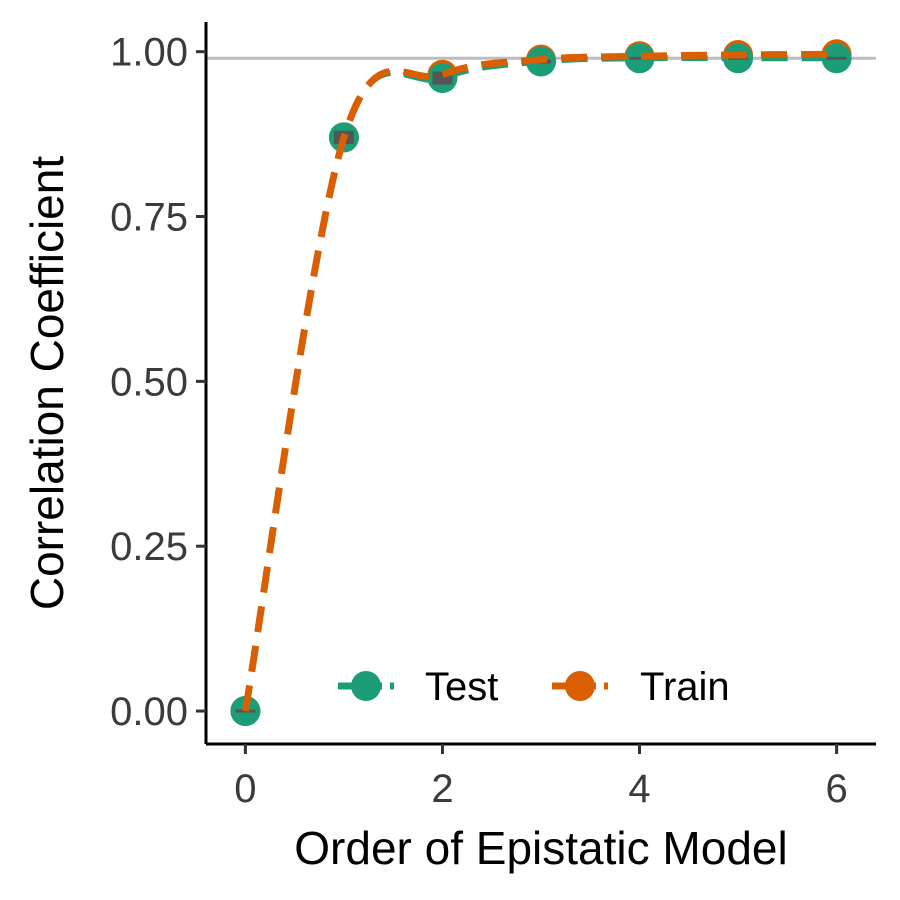 This screenshot has height=900, width=900. I want to click on legend-label: Train, so click(685, 687).